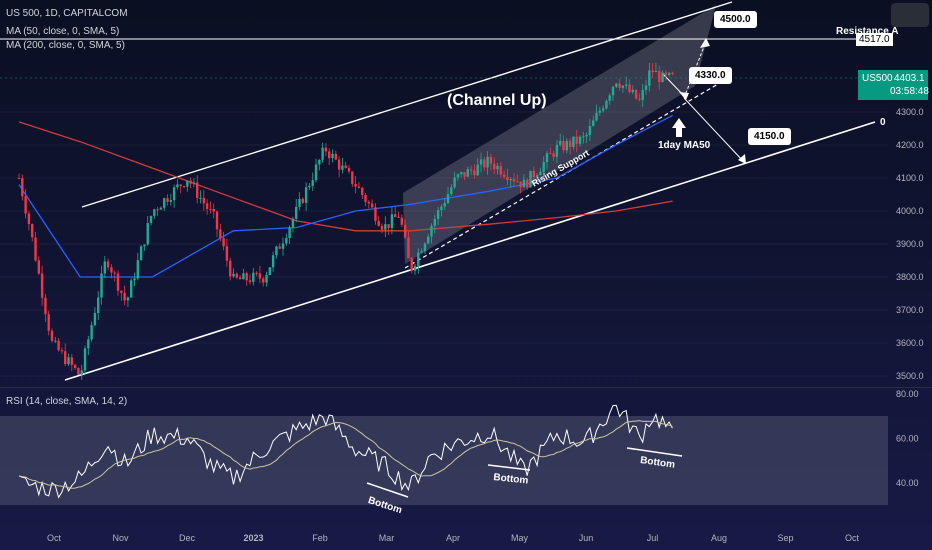  Describe the element at coordinates (684, 96) in the screenshot. I see `arrowhead-mid` at that location.